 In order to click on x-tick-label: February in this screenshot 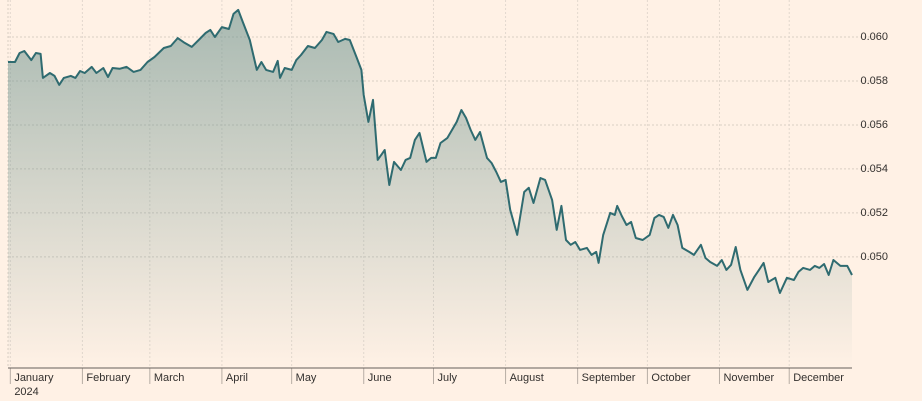, I will do `click(108, 378)`.